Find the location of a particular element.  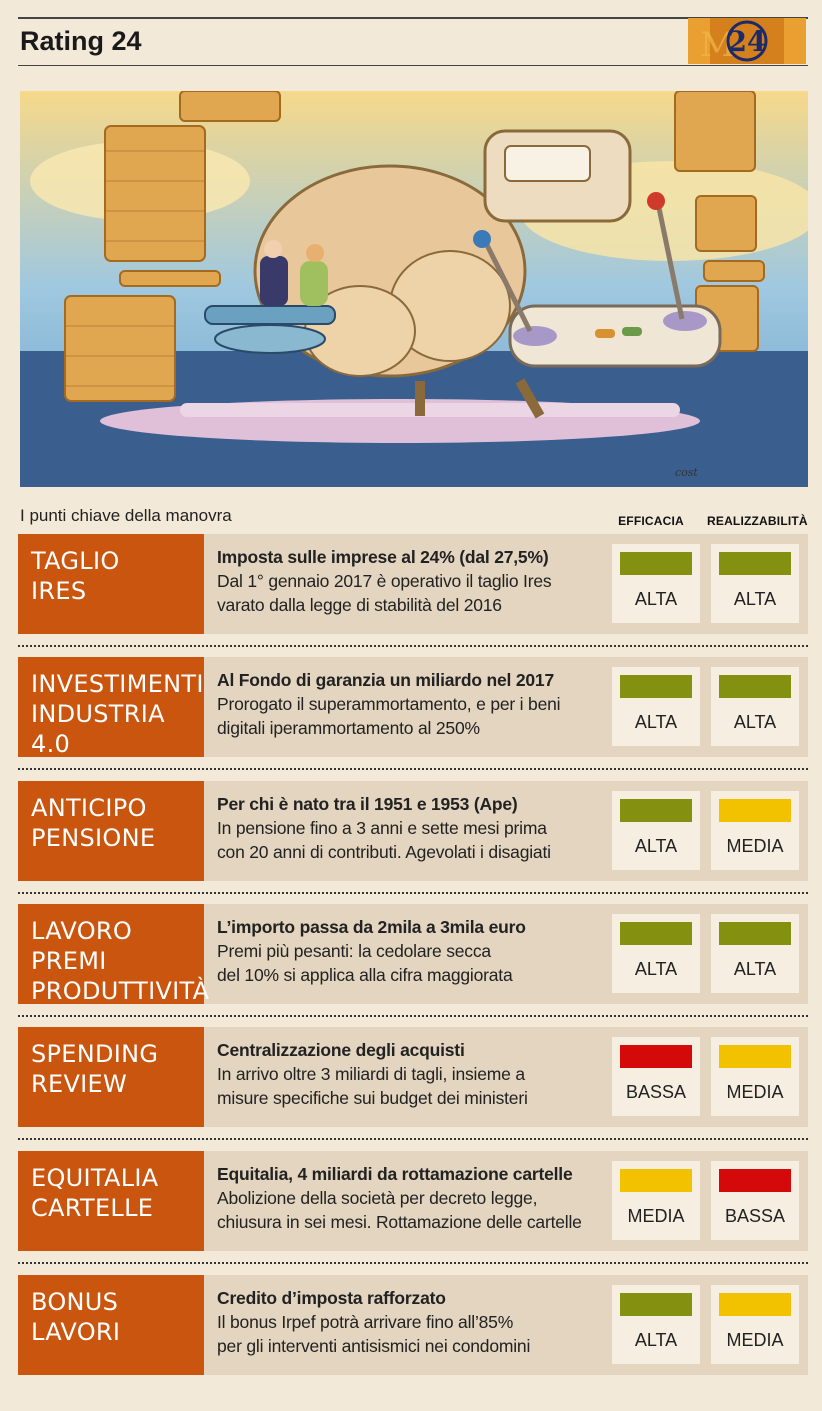

row-label: SPENDING REVIEW is located at coordinates (111, 1077).